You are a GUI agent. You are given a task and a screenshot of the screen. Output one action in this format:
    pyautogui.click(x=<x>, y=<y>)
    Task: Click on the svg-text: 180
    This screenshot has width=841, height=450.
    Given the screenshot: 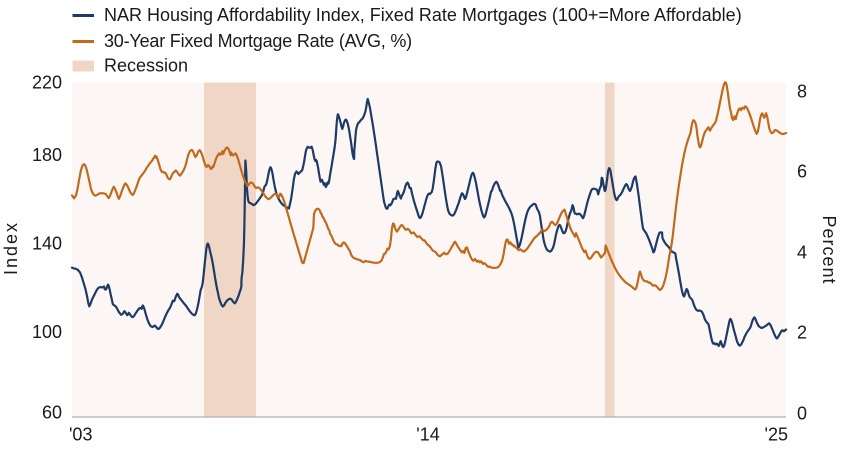 What is the action you would take?
    pyautogui.click(x=47, y=155)
    